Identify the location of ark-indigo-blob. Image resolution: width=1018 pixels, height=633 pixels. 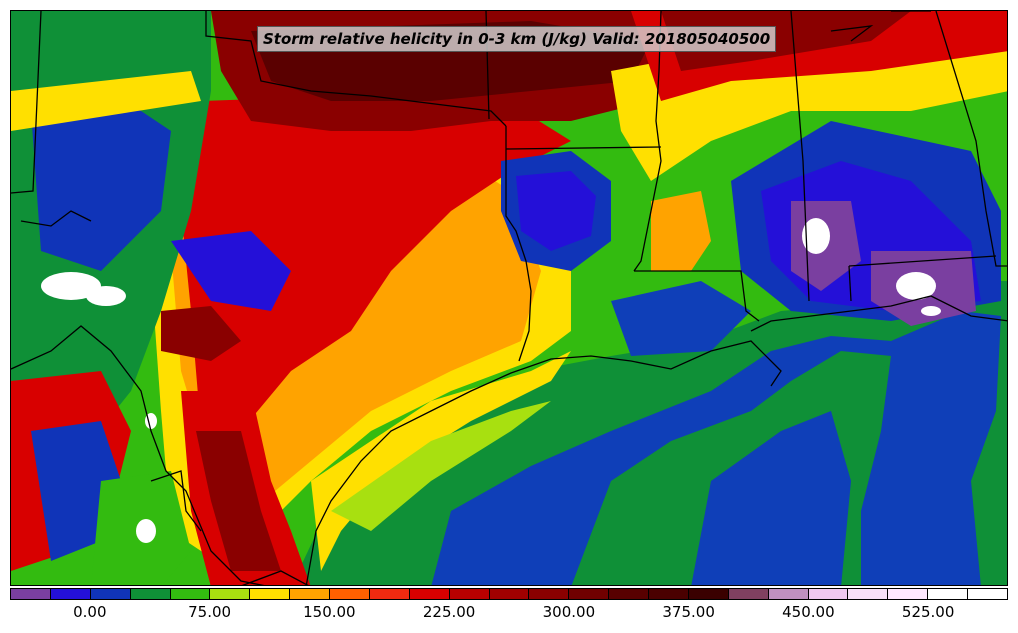
(556, 211).